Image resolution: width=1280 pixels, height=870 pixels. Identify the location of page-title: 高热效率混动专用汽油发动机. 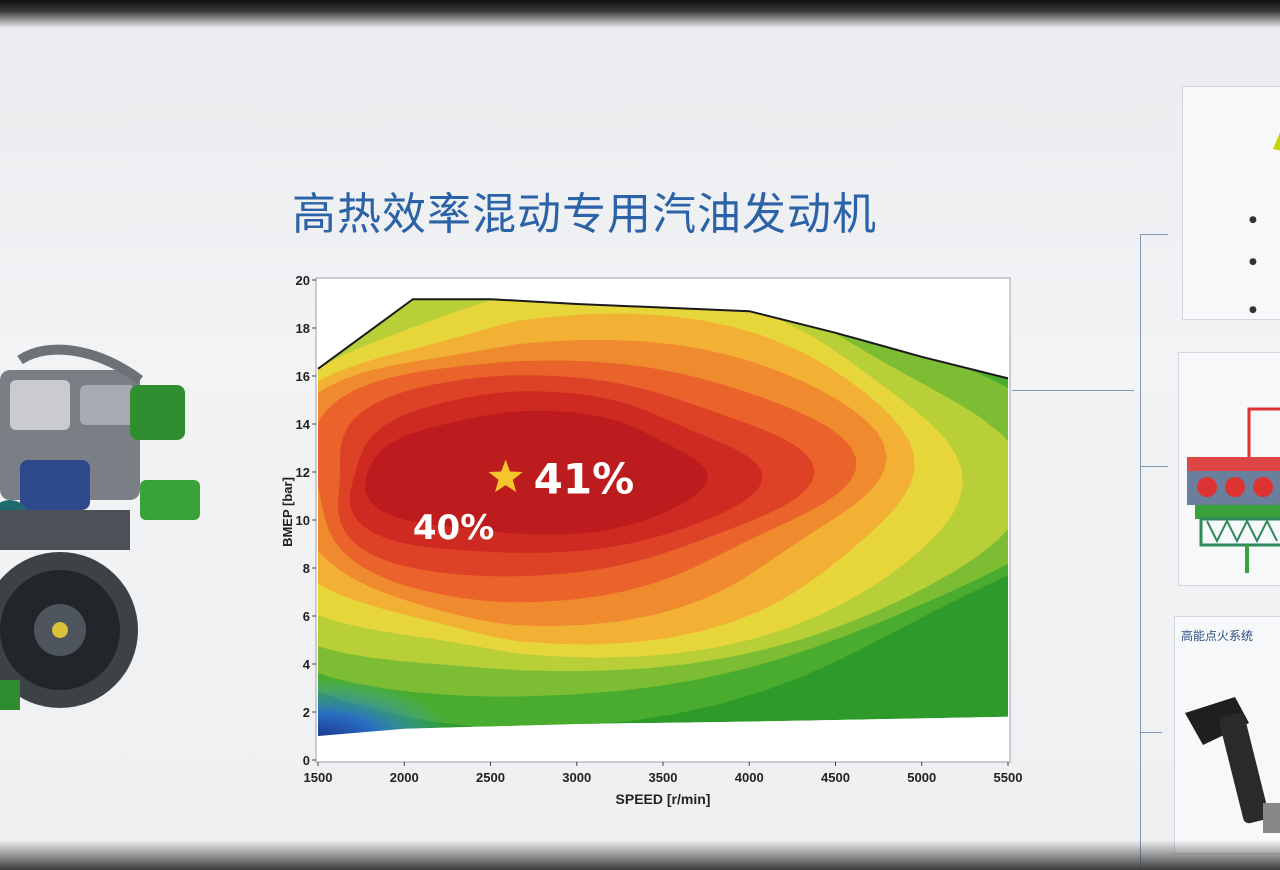
(584, 214).